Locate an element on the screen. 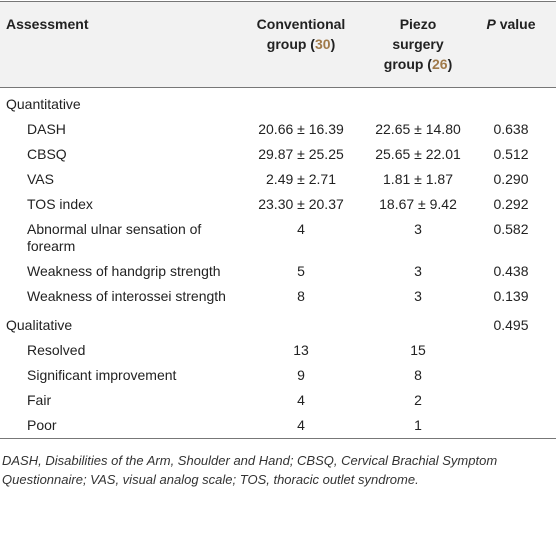 The width and height of the screenshot is (556, 538). data-row: Poor 4 1 is located at coordinates (278, 426).